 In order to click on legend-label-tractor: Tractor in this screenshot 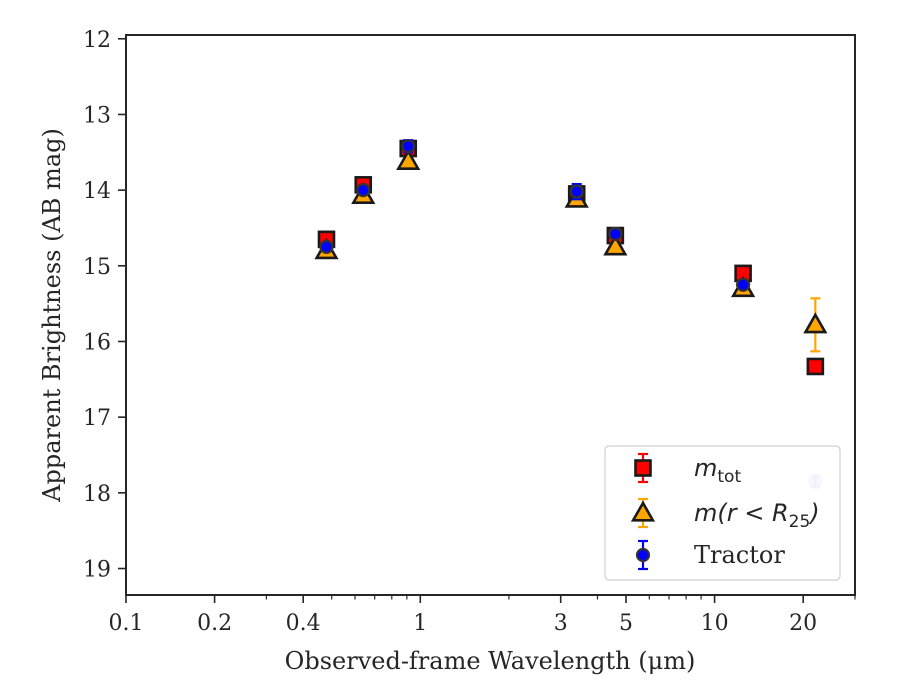, I will do `click(739, 555)`.